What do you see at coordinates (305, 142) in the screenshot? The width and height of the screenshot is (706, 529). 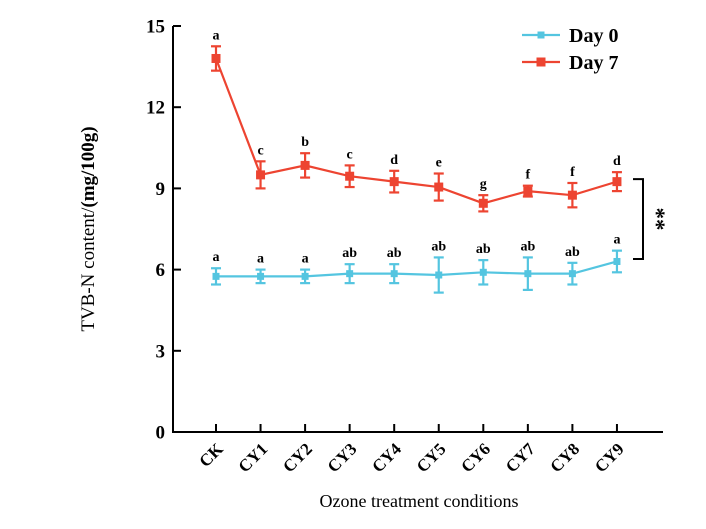 I see `point-letter: b` at bounding box center [305, 142].